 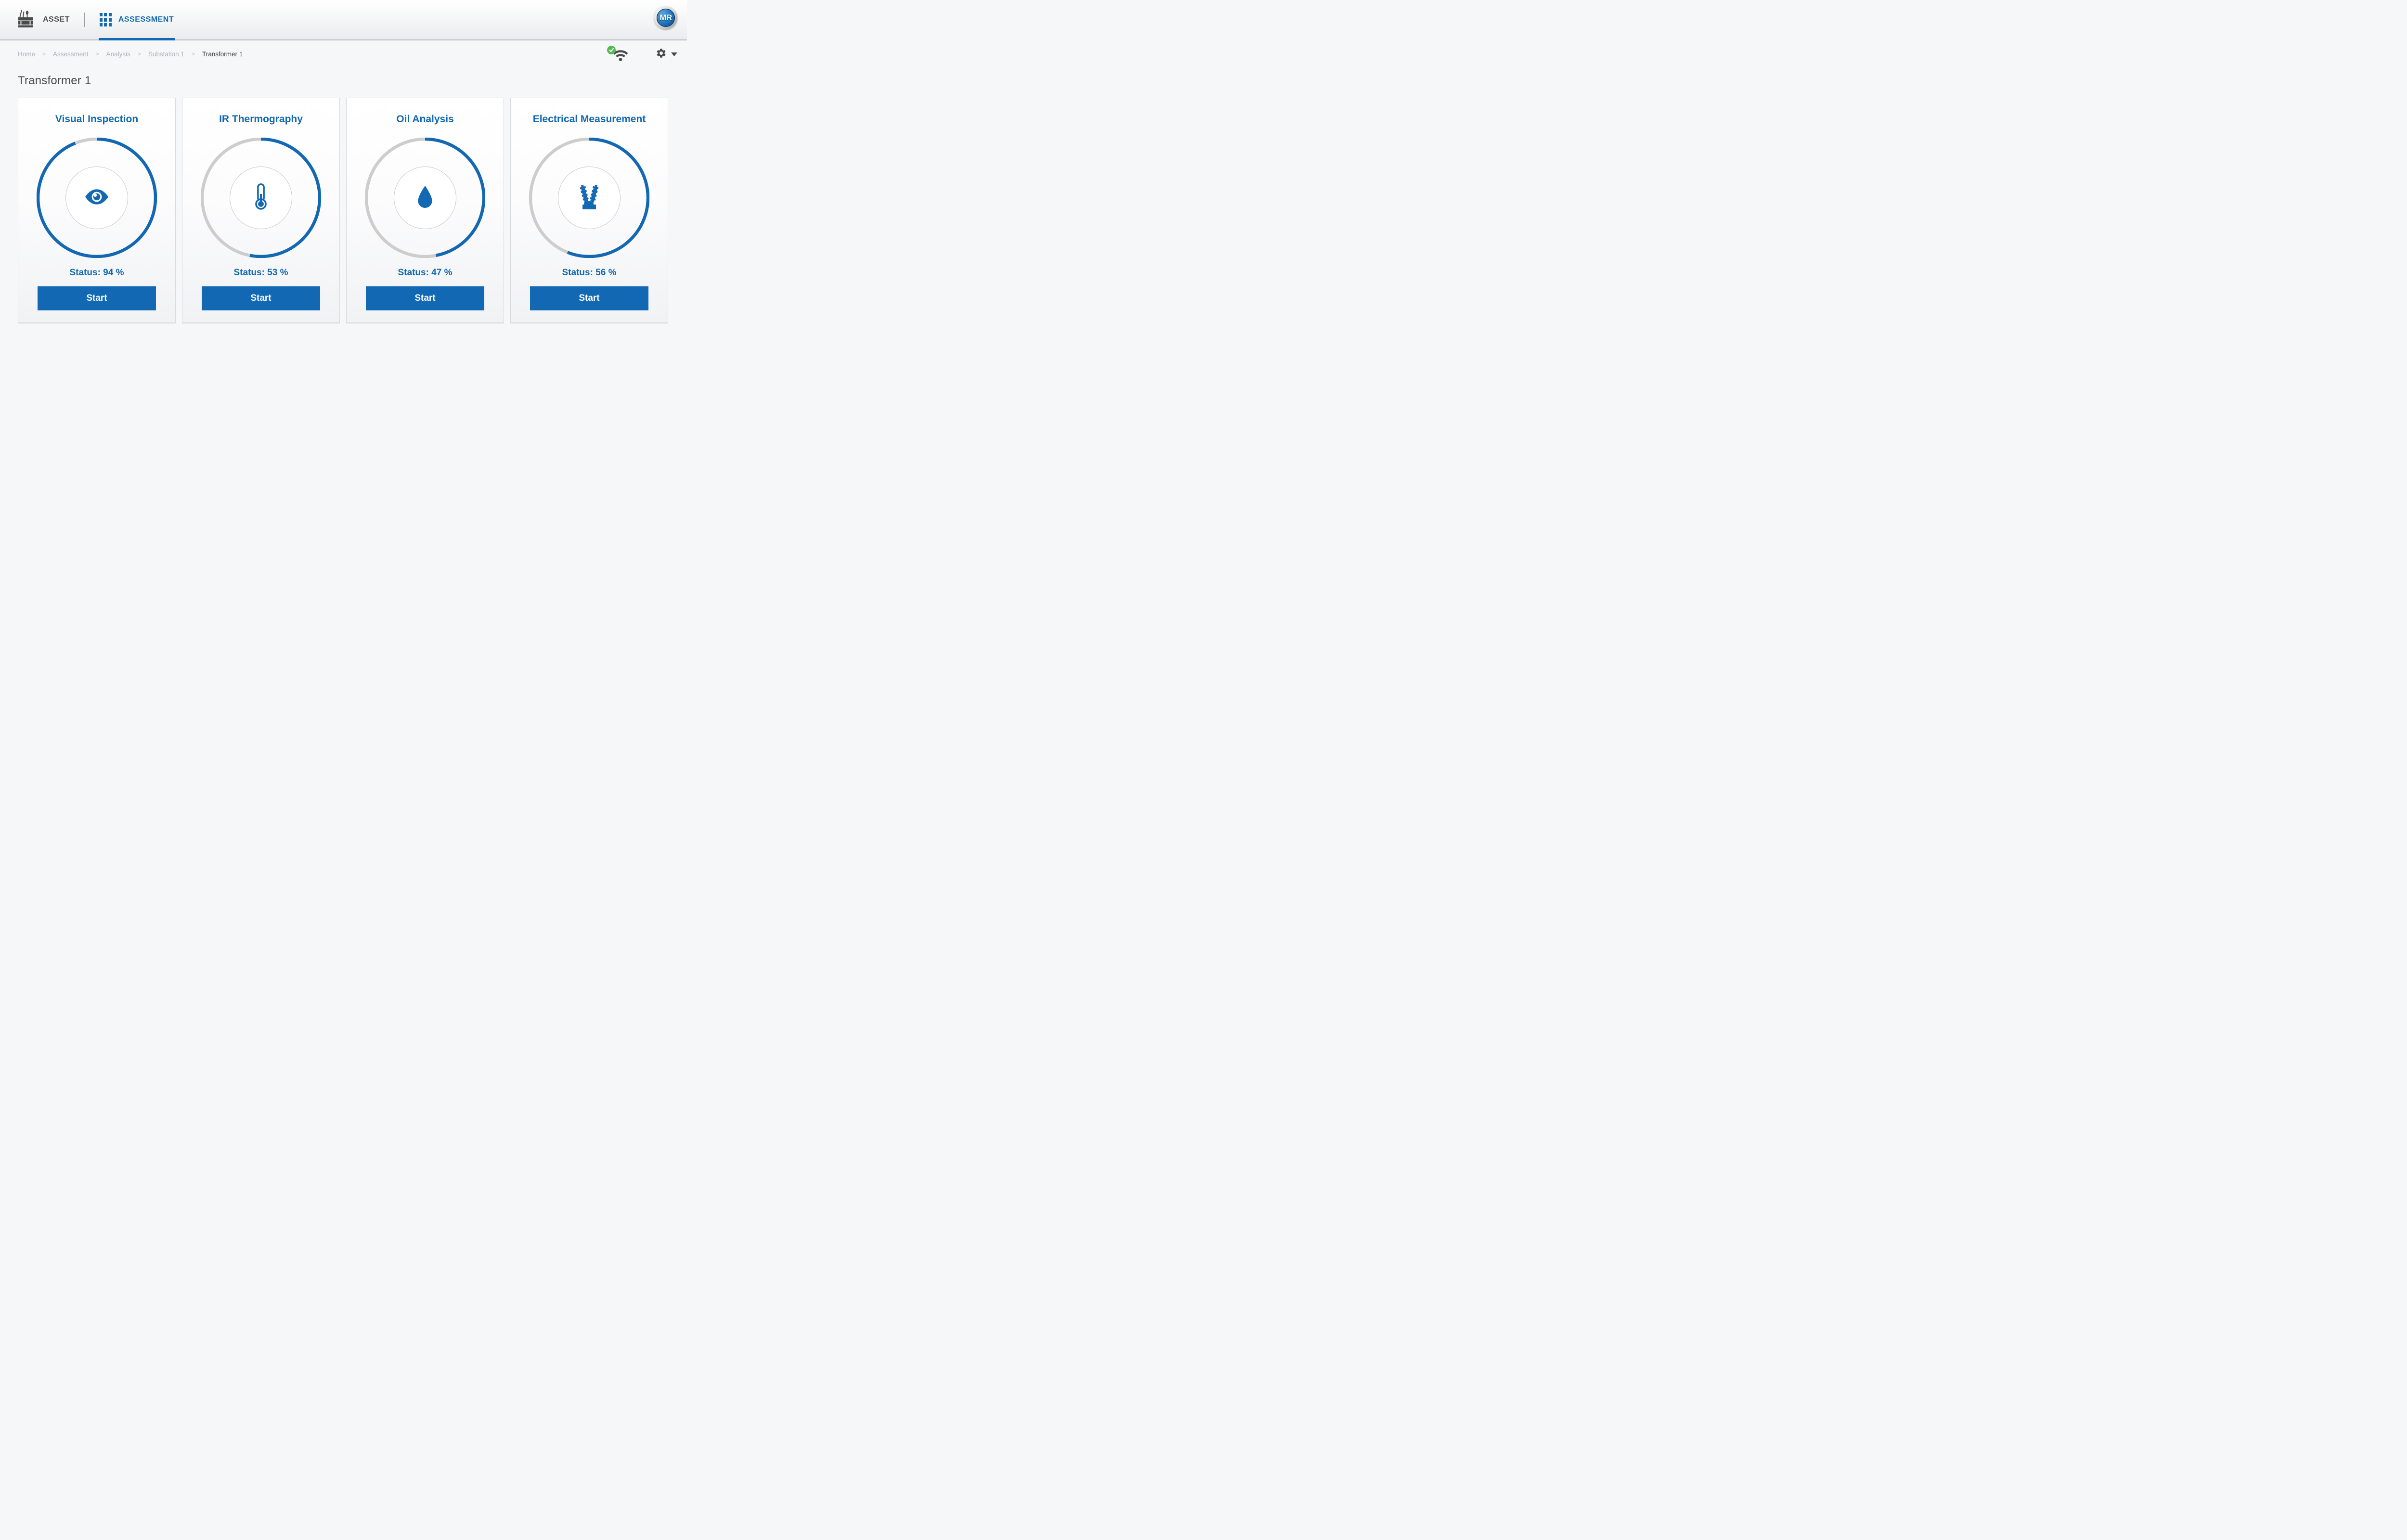 I want to click on mr-logo-text: MR, so click(x=666, y=17).